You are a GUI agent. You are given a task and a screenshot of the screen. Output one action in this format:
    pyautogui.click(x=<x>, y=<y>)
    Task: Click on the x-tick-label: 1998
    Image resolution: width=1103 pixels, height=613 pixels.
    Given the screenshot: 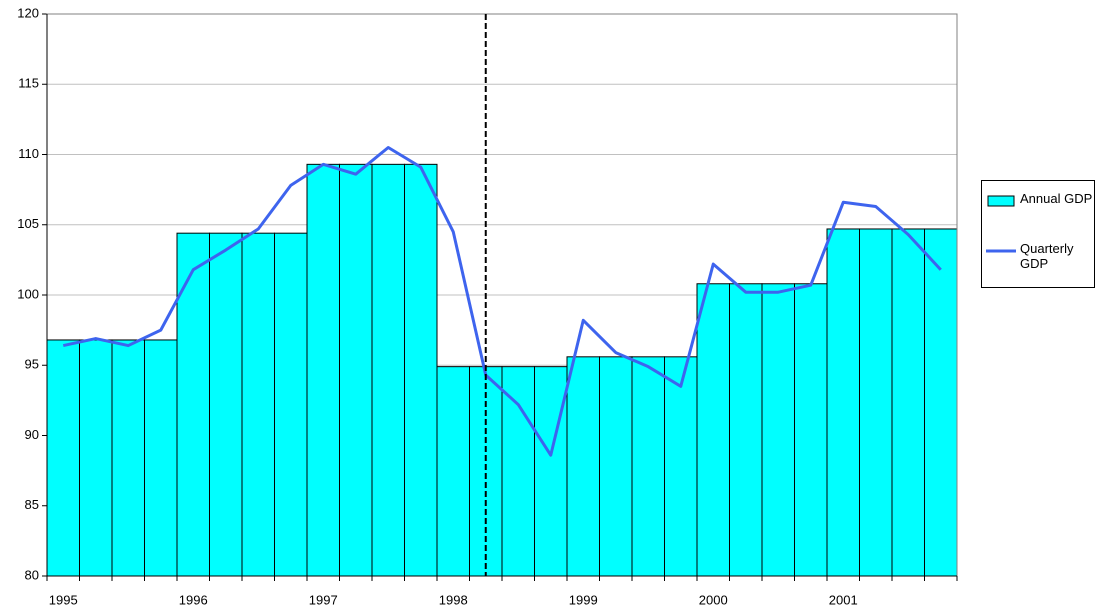 What is the action you would take?
    pyautogui.click(x=453, y=599)
    